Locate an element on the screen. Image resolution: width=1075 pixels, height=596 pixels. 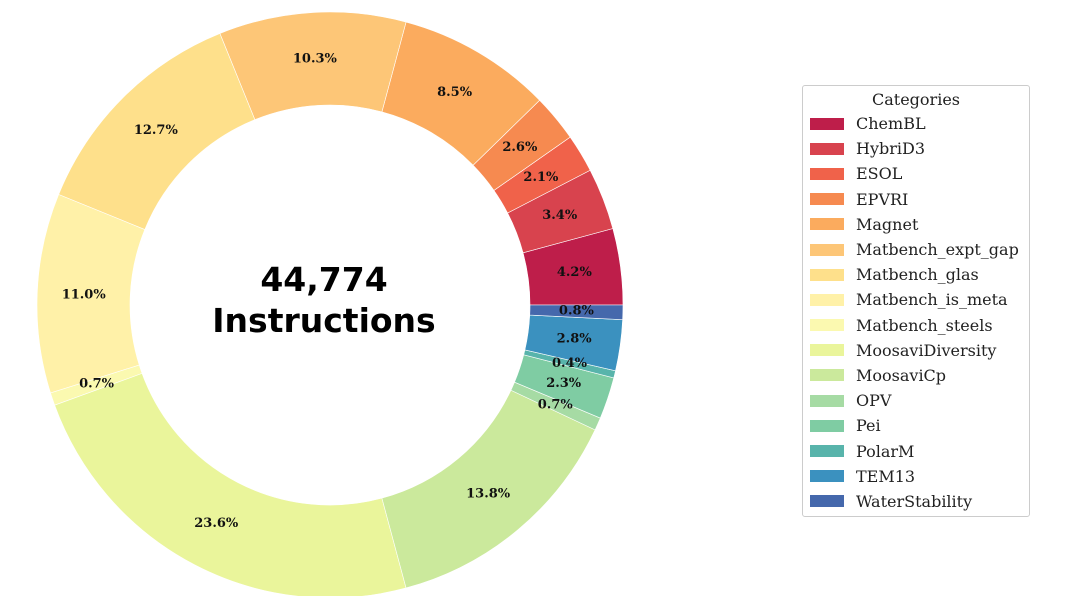
legend-item: ChemBL is located at coordinates (916, 123).